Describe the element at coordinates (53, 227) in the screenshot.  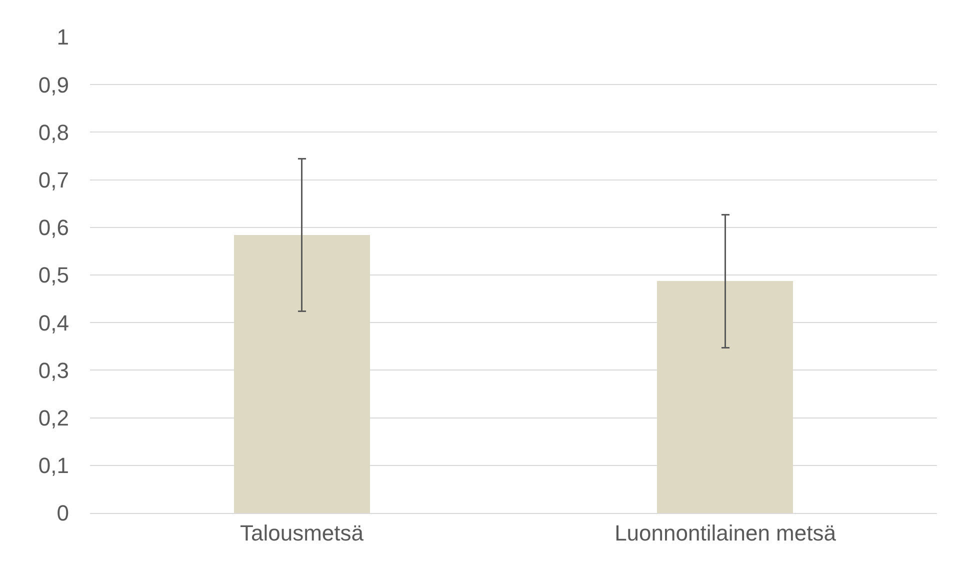
I see `y-tick-label: 0,6` at that location.